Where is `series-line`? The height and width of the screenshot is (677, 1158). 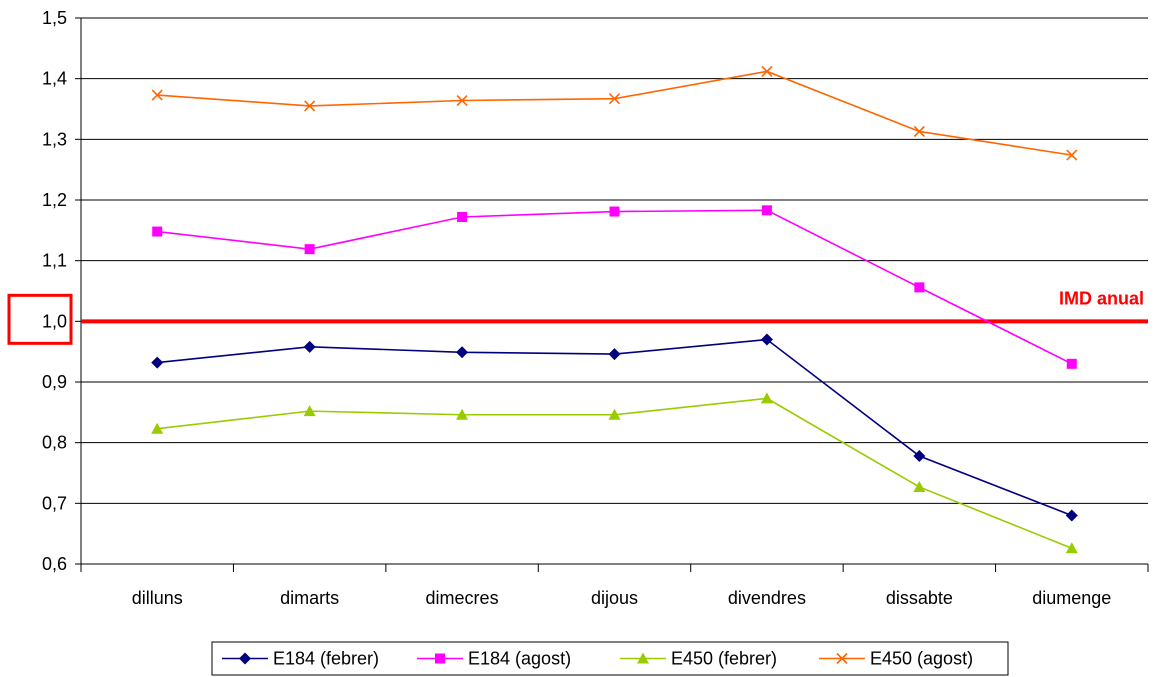
series-line is located at coordinates (614, 113).